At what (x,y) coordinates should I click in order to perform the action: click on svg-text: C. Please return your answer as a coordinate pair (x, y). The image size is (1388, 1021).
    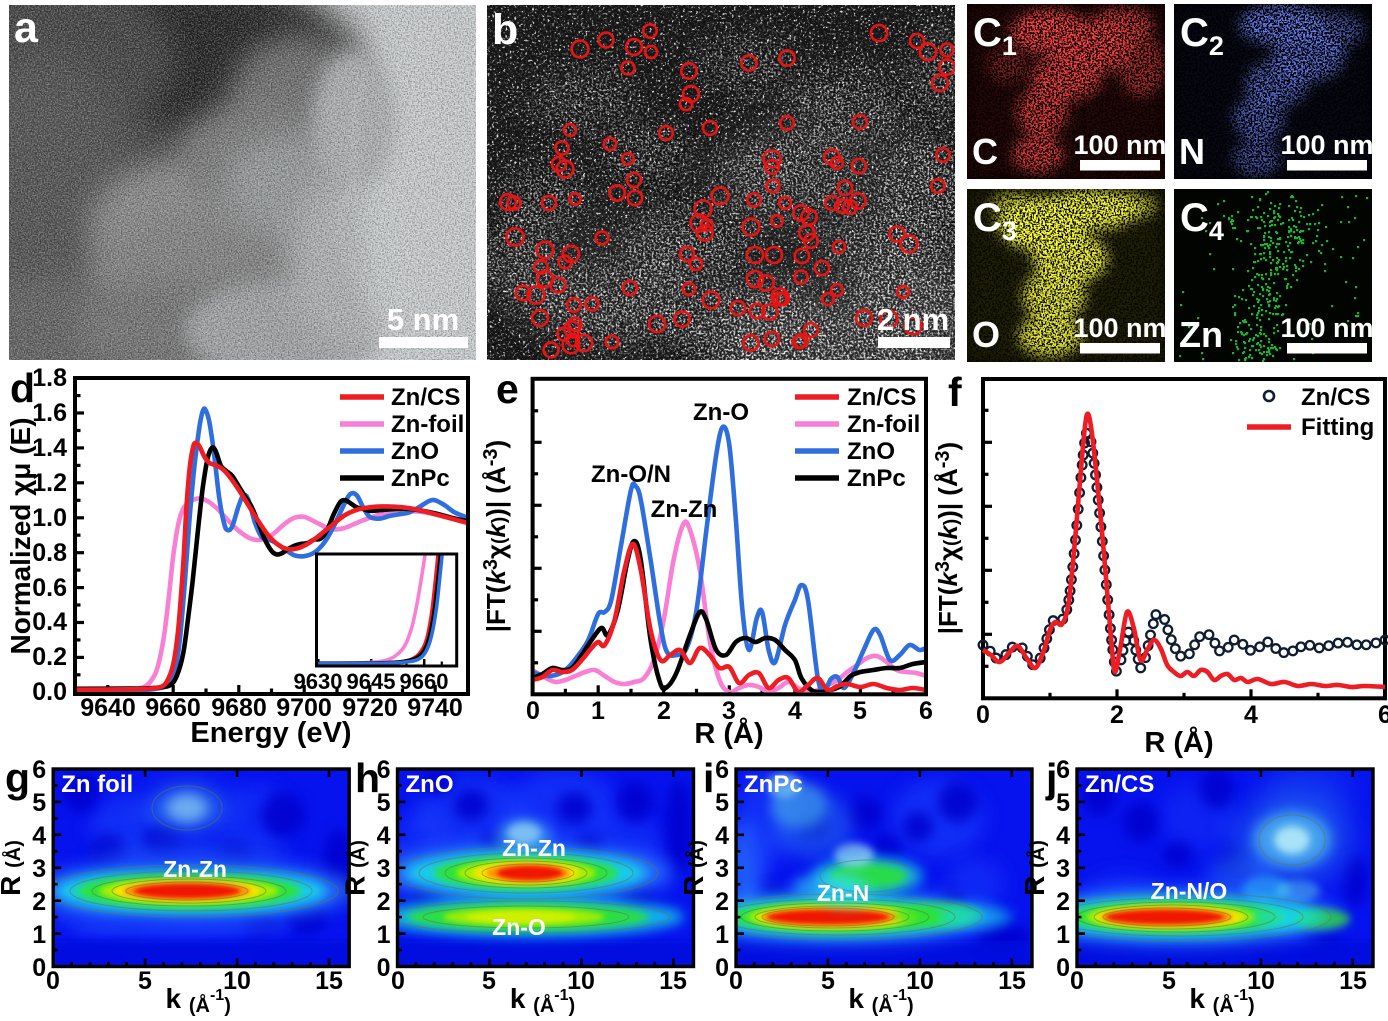
    Looking at the image, I should click on (985, 151).